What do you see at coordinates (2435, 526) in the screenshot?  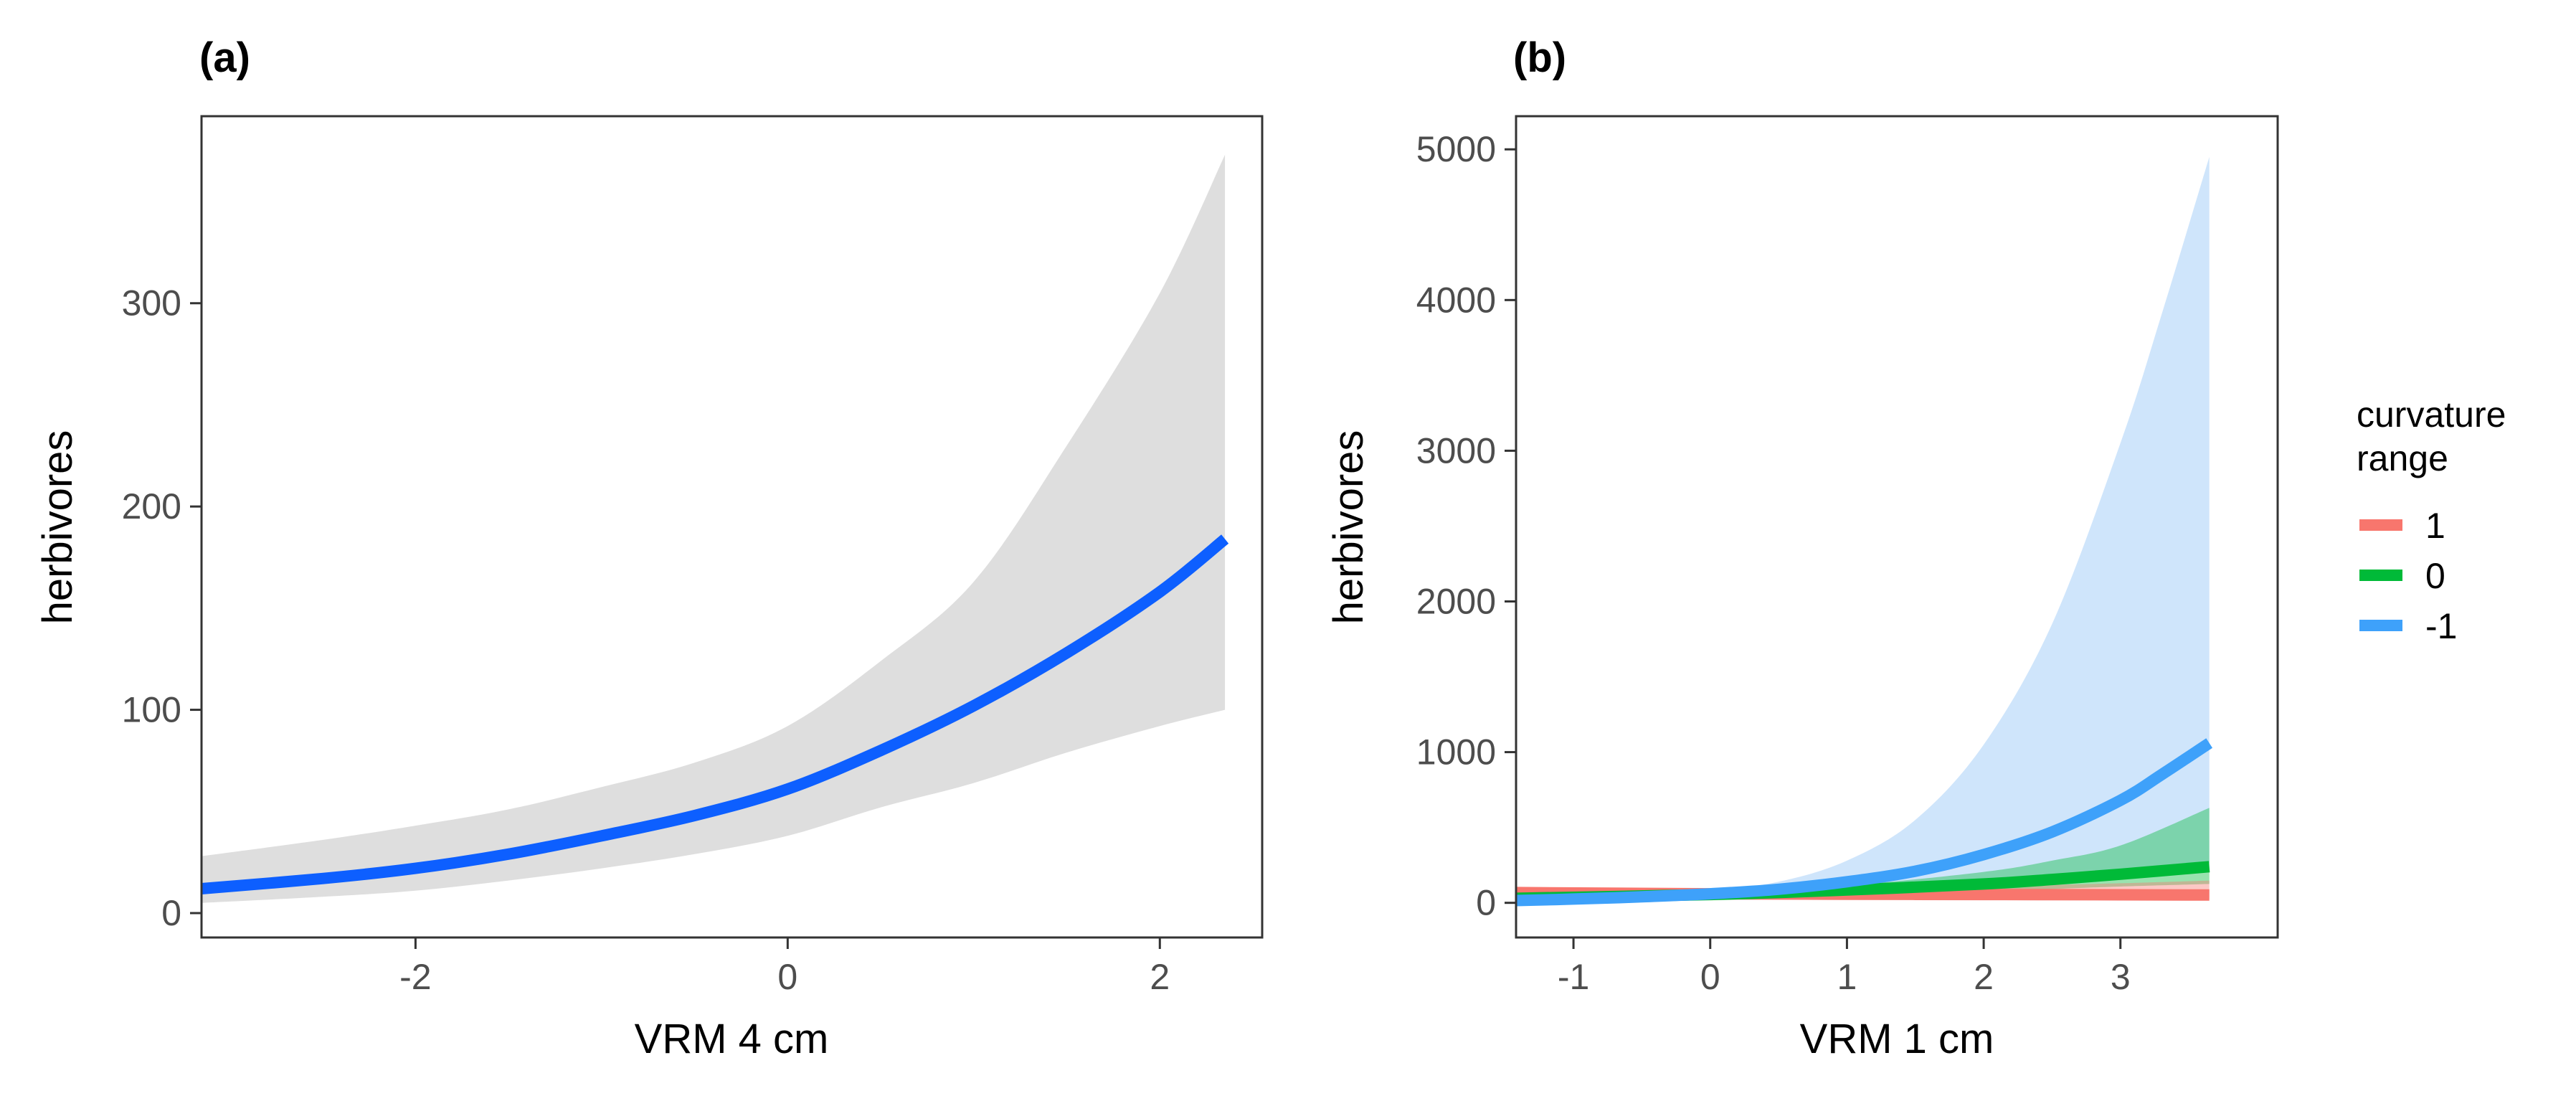 I see `legend-label-0: 1` at bounding box center [2435, 526].